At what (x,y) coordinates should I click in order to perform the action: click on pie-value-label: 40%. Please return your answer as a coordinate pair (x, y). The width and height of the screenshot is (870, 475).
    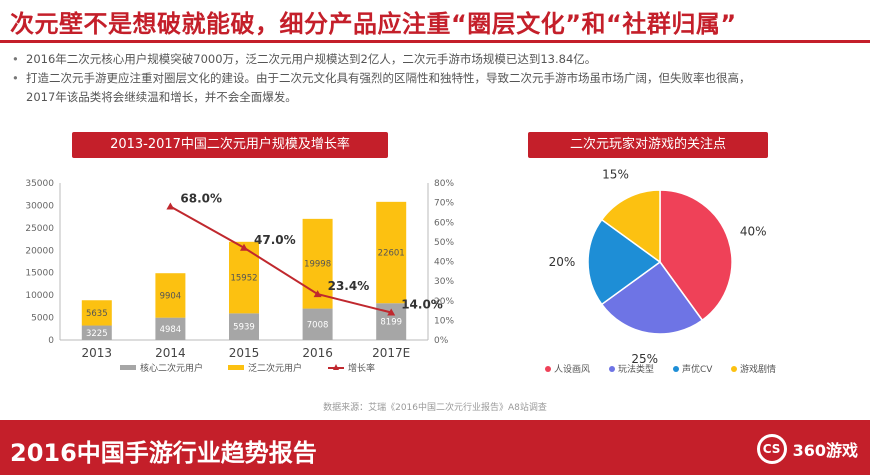
    Looking at the image, I should click on (753, 232).